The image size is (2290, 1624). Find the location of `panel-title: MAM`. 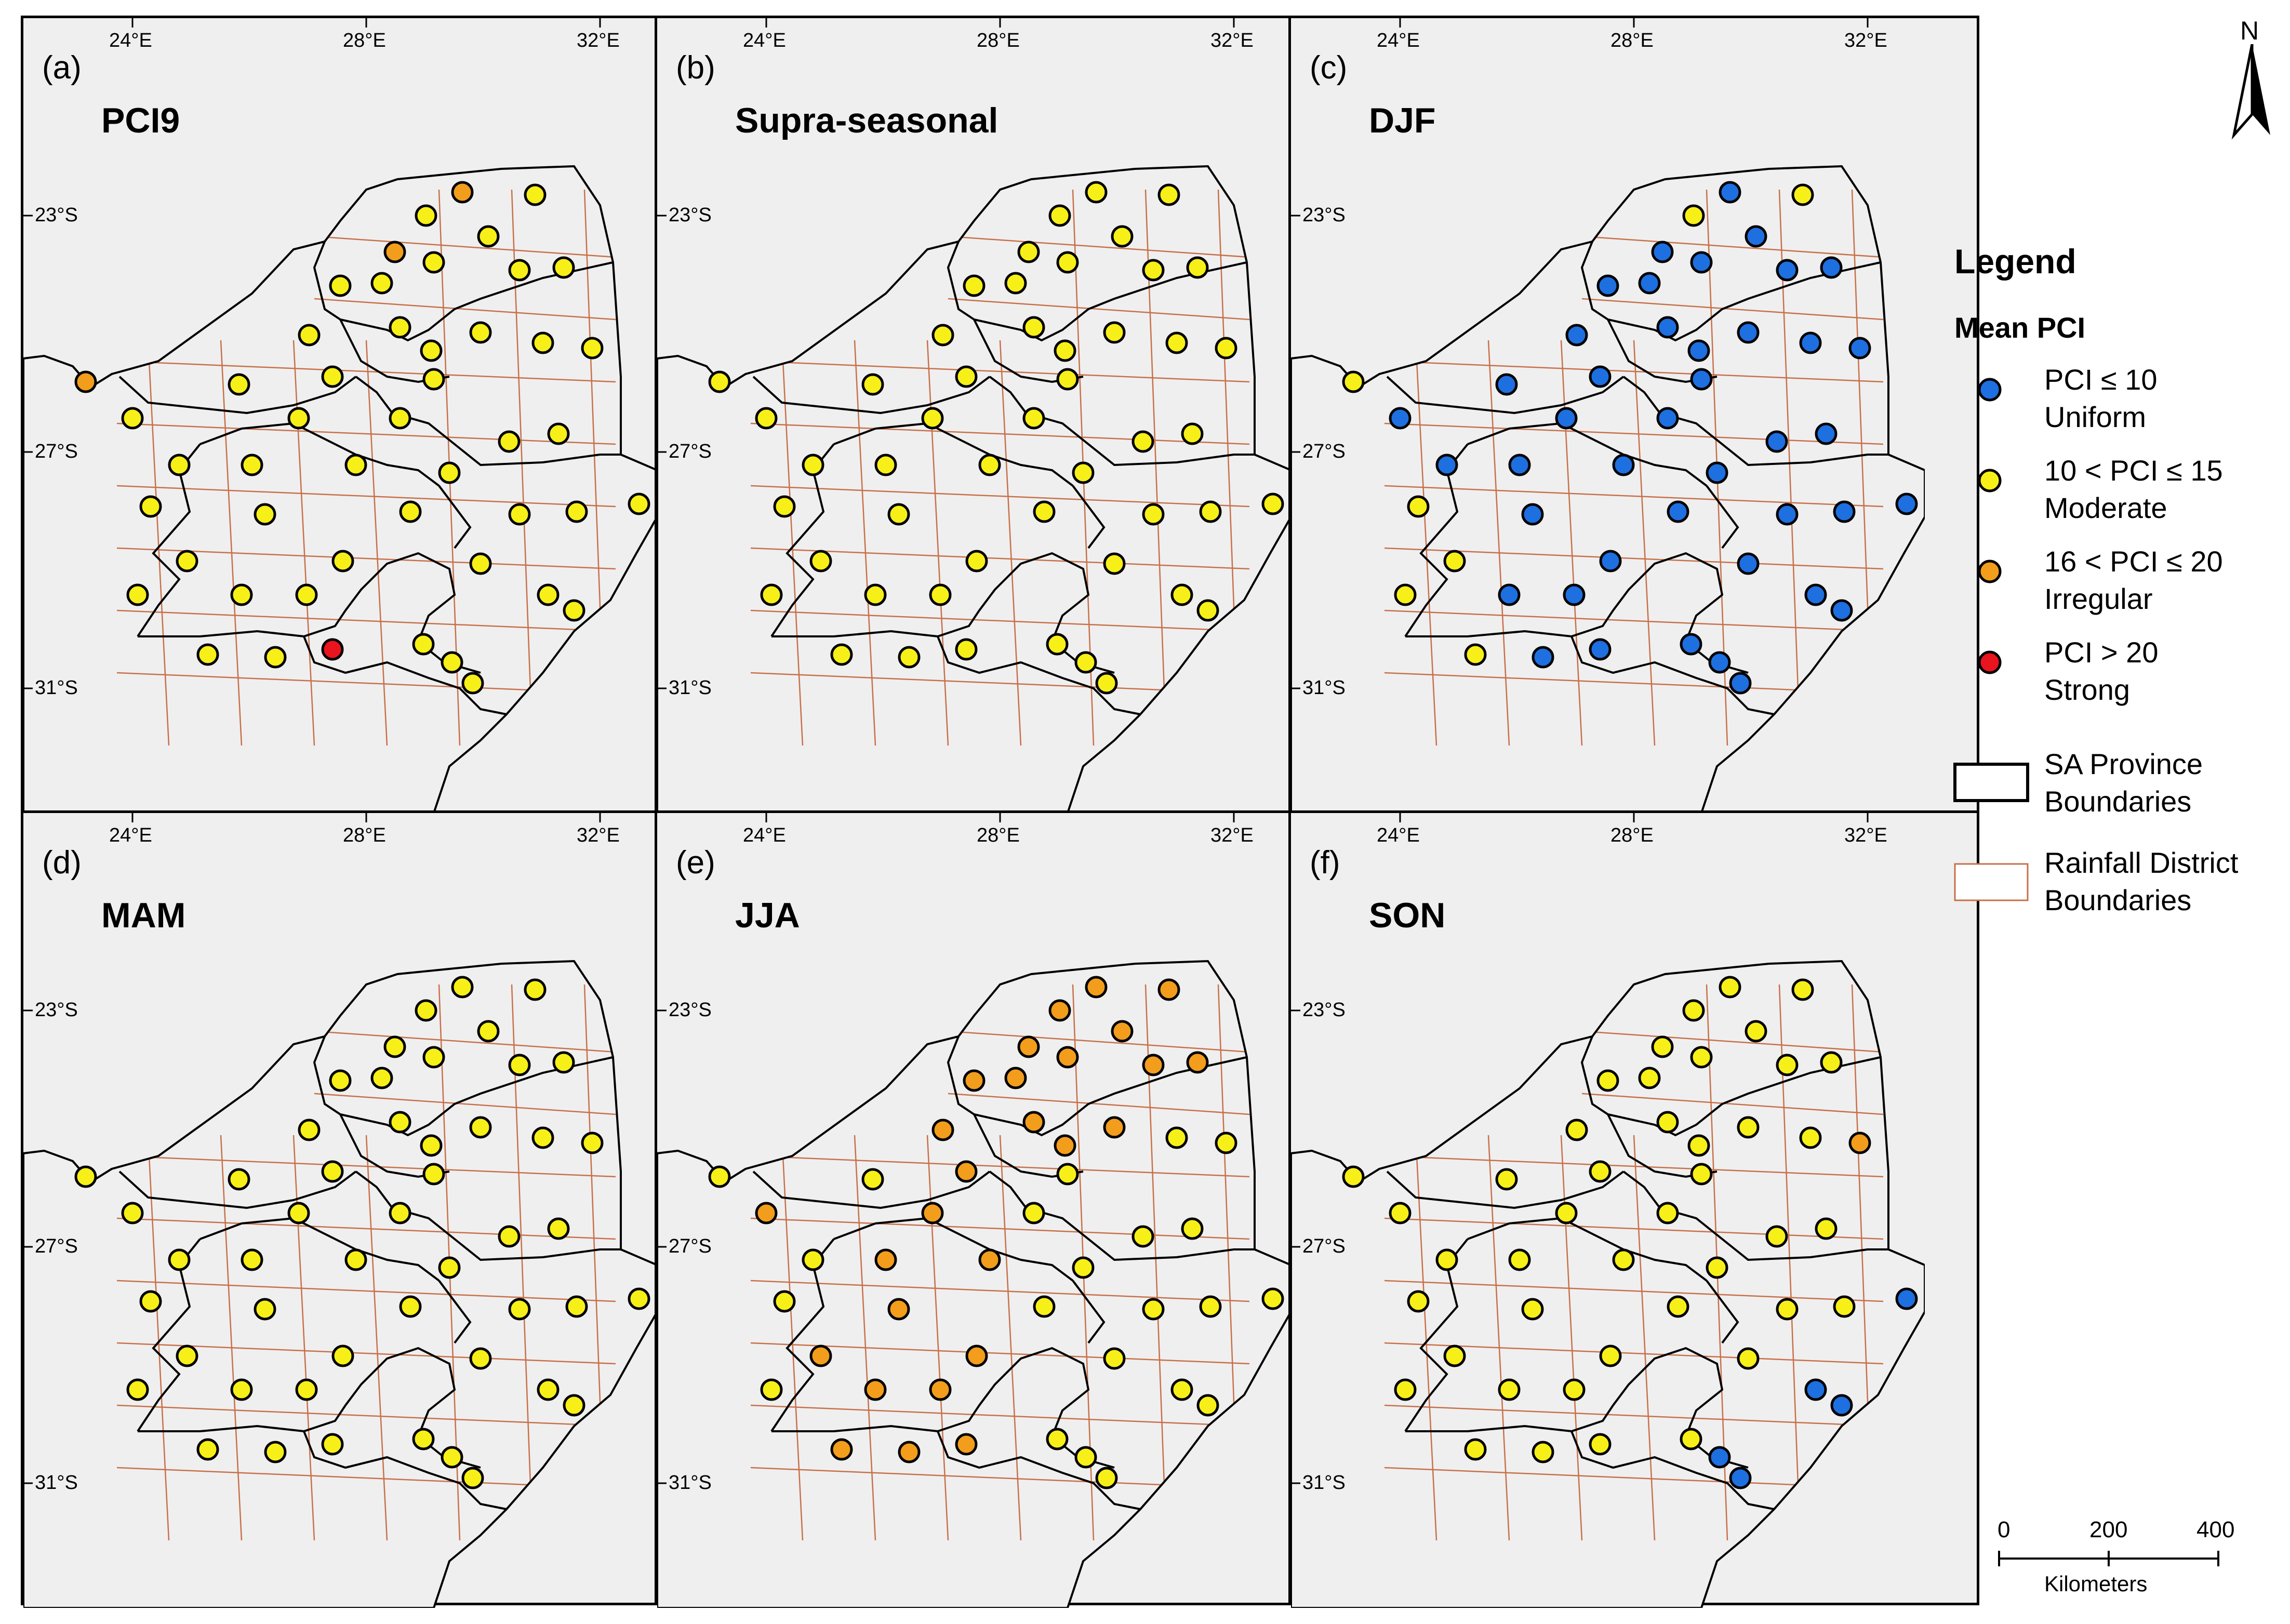

panel-title: MAM is located at coordinates (143, 915).